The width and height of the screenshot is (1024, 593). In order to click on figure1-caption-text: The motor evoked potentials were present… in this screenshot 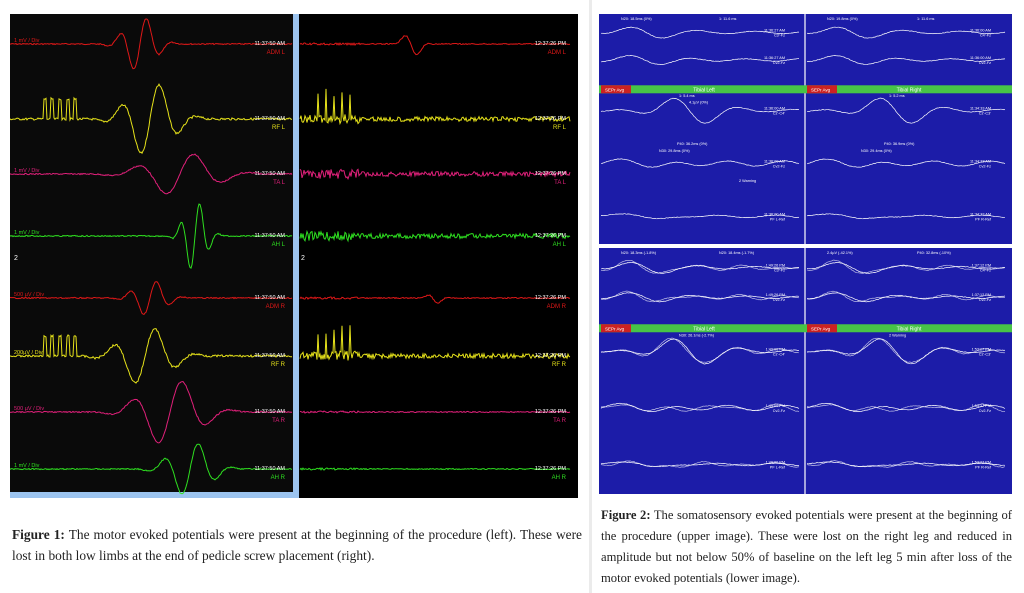, I will do `click(297, 545)`.